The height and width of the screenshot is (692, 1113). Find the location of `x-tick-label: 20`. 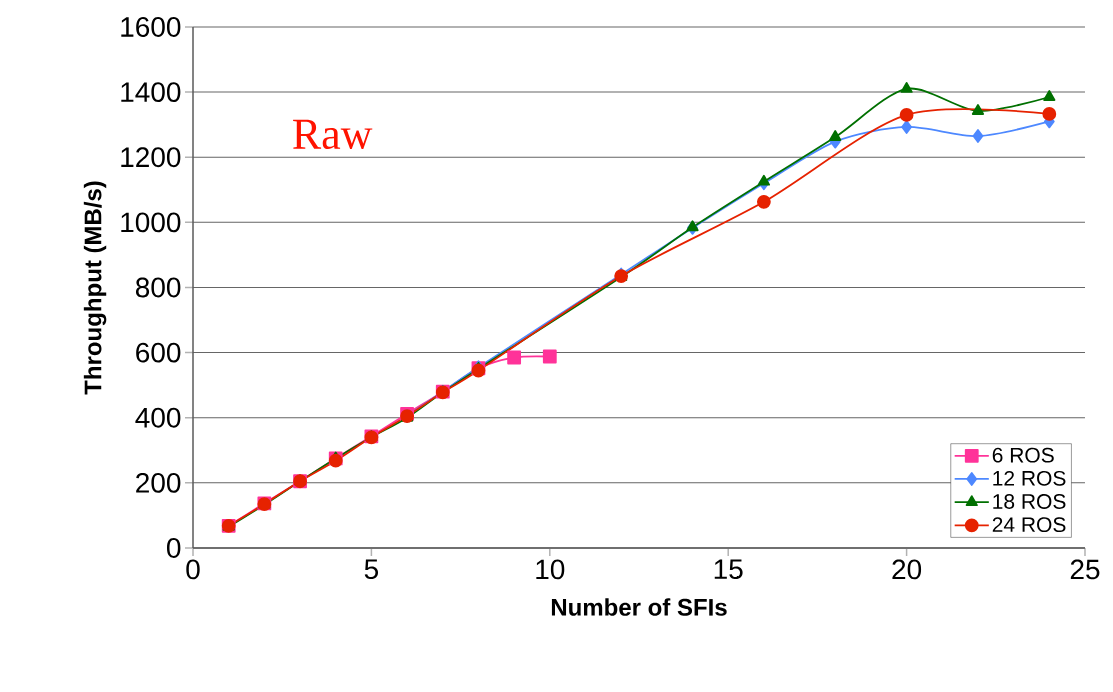

x-tick-label: 20 is located at coordinates (907, 569).